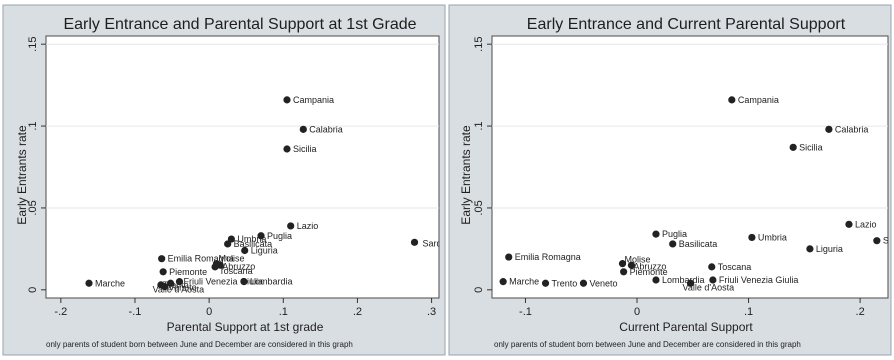 The height and width of the screenshot is (360, 894). I want to click on point-molise, so click(622, 264).